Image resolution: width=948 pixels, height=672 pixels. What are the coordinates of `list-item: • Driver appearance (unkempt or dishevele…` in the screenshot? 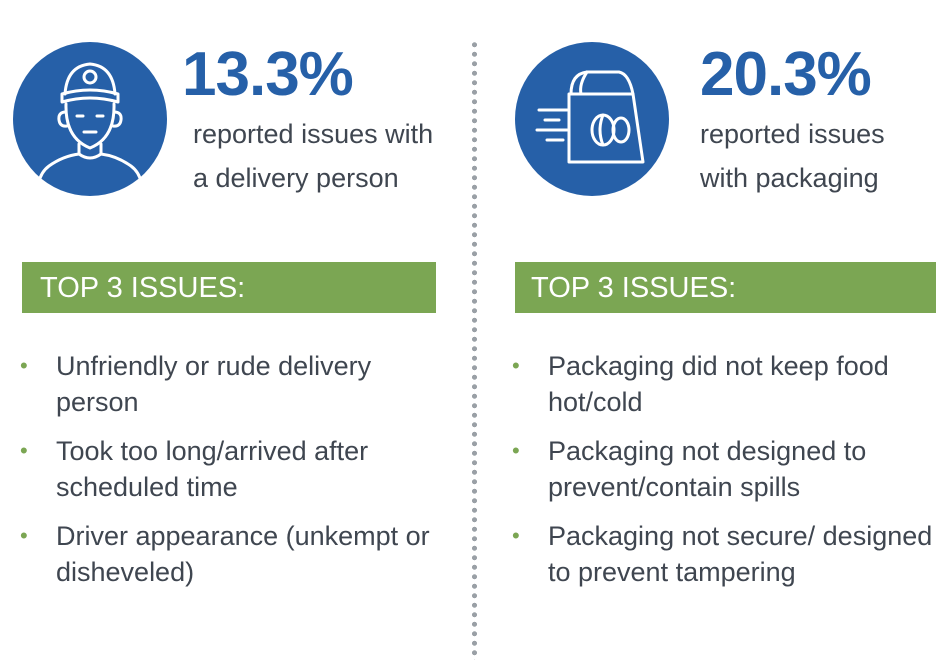 It's located at (238, 554).